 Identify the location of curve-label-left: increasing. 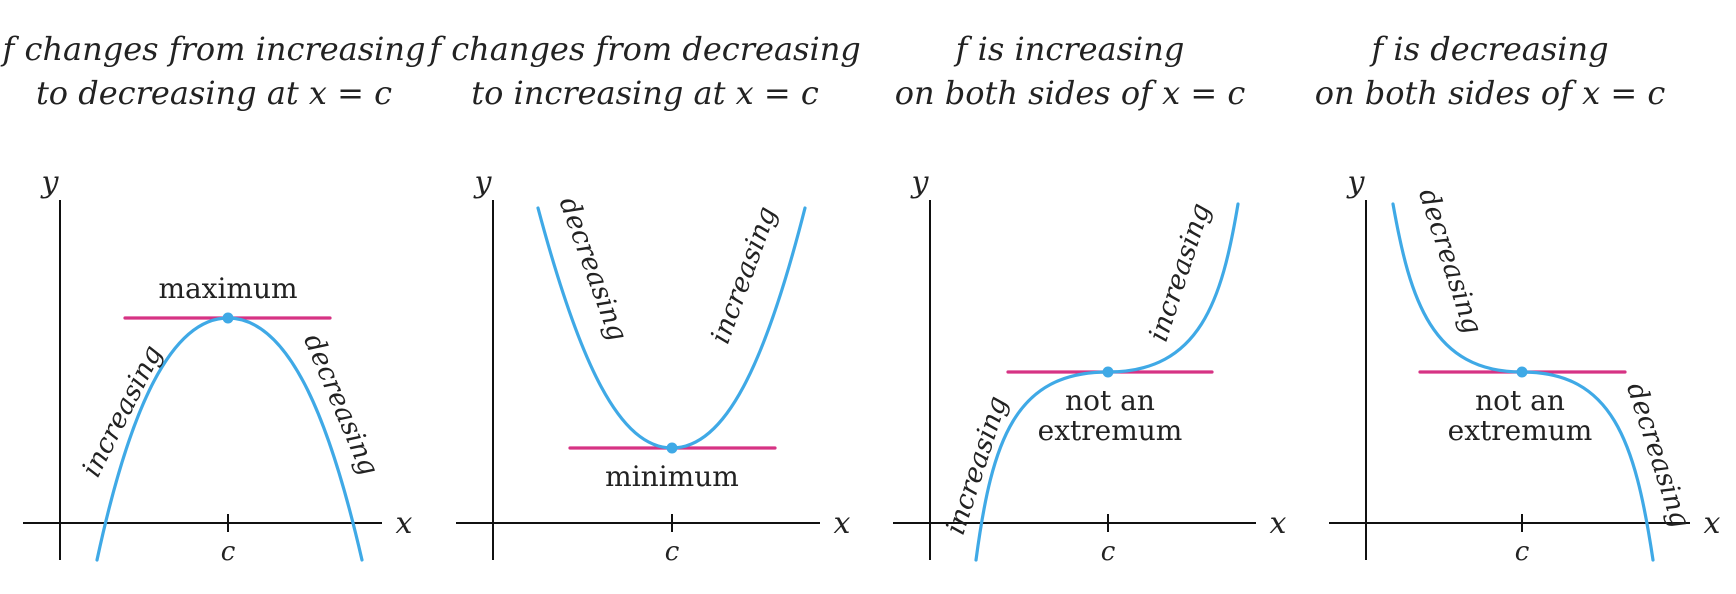
(977, 465).